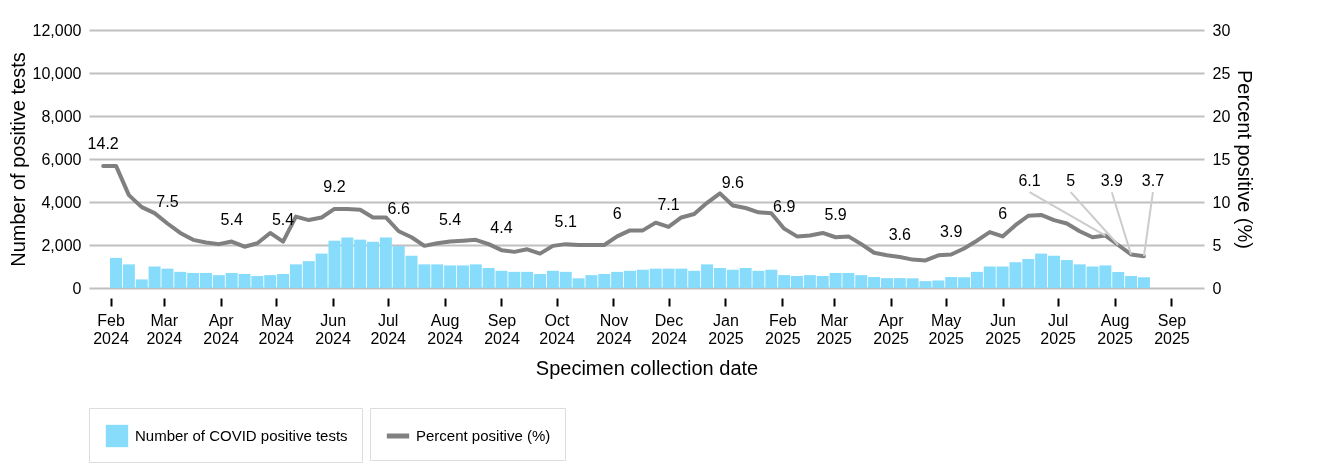 The height and width of the screenshot is (472, 1323). Describe the element at coordinates (1071, 181) in the screenshot. I see `data-label: 5` at that location.